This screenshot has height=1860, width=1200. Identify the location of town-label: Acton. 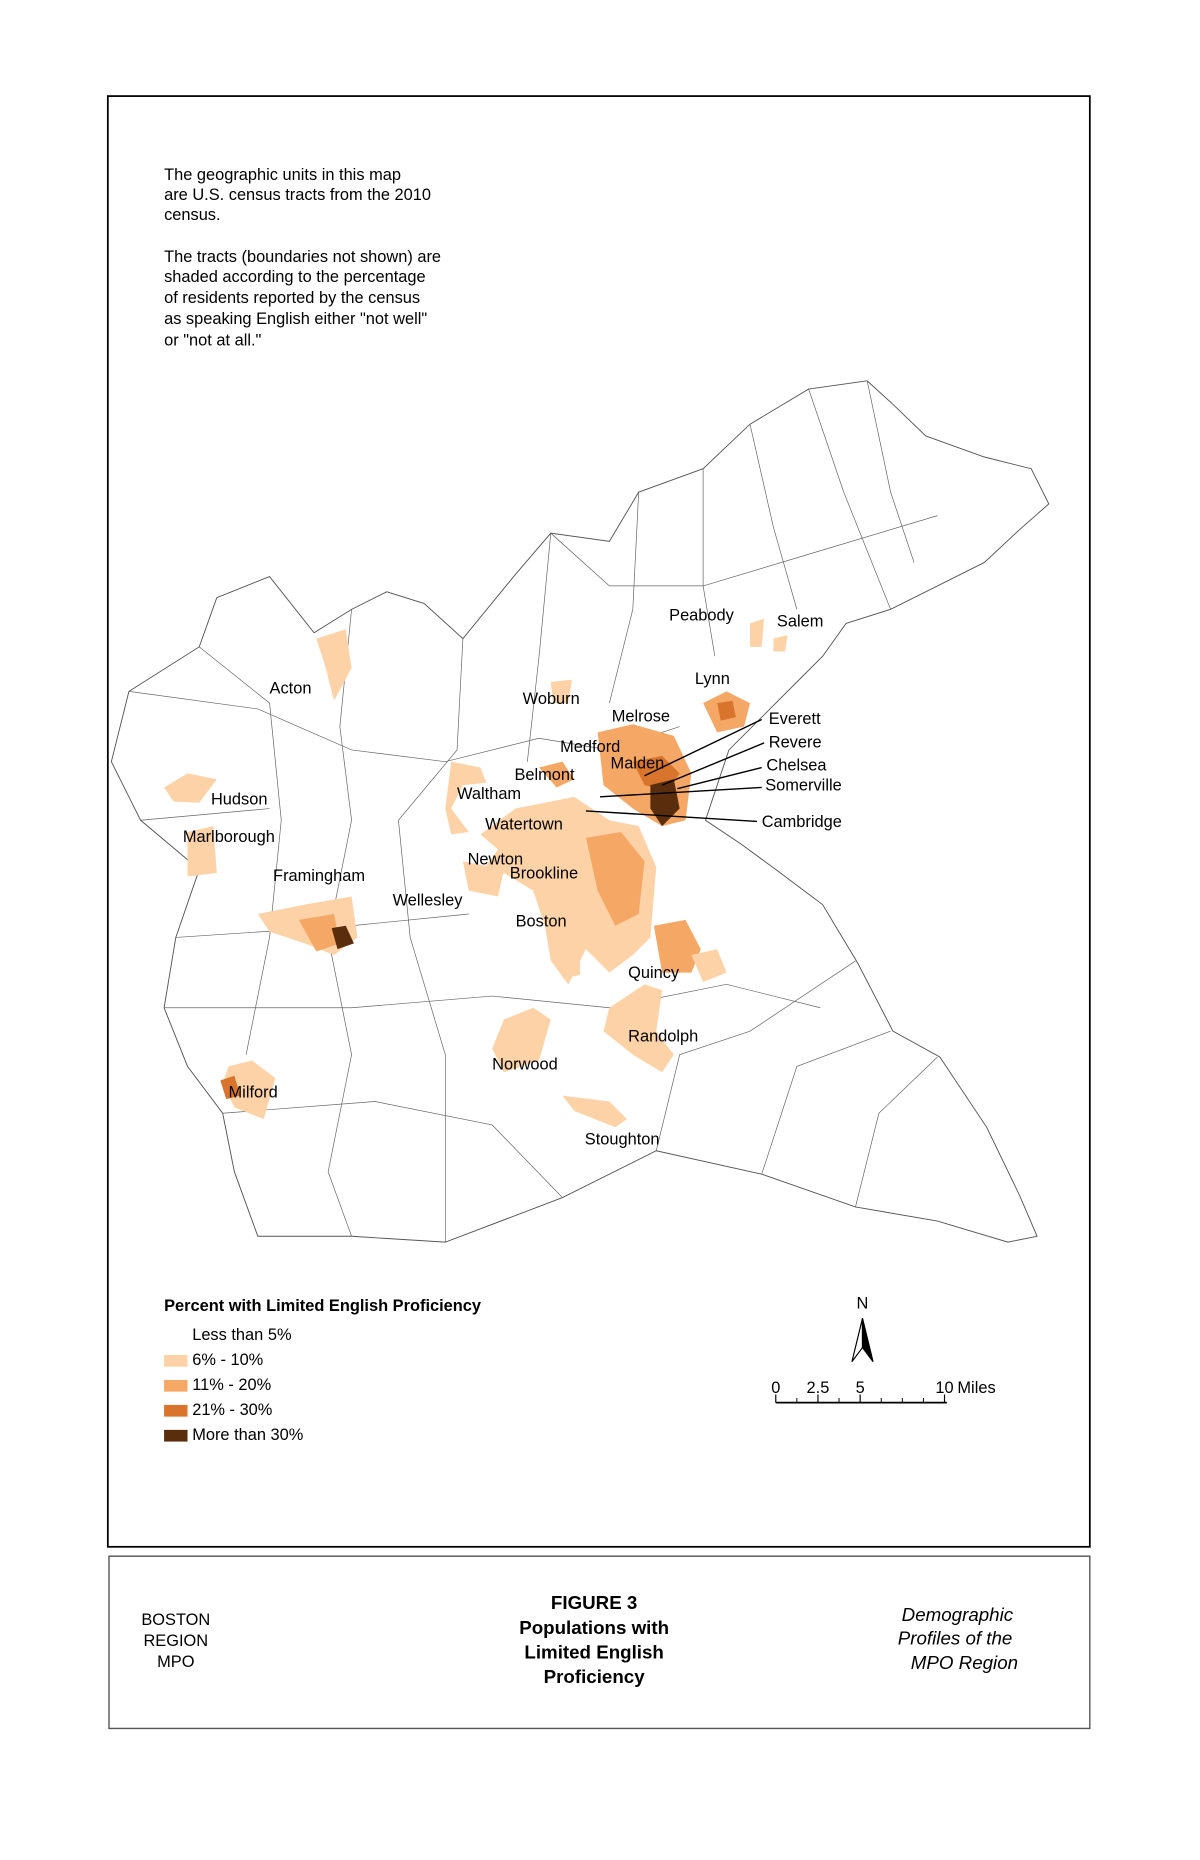
(291, 688).